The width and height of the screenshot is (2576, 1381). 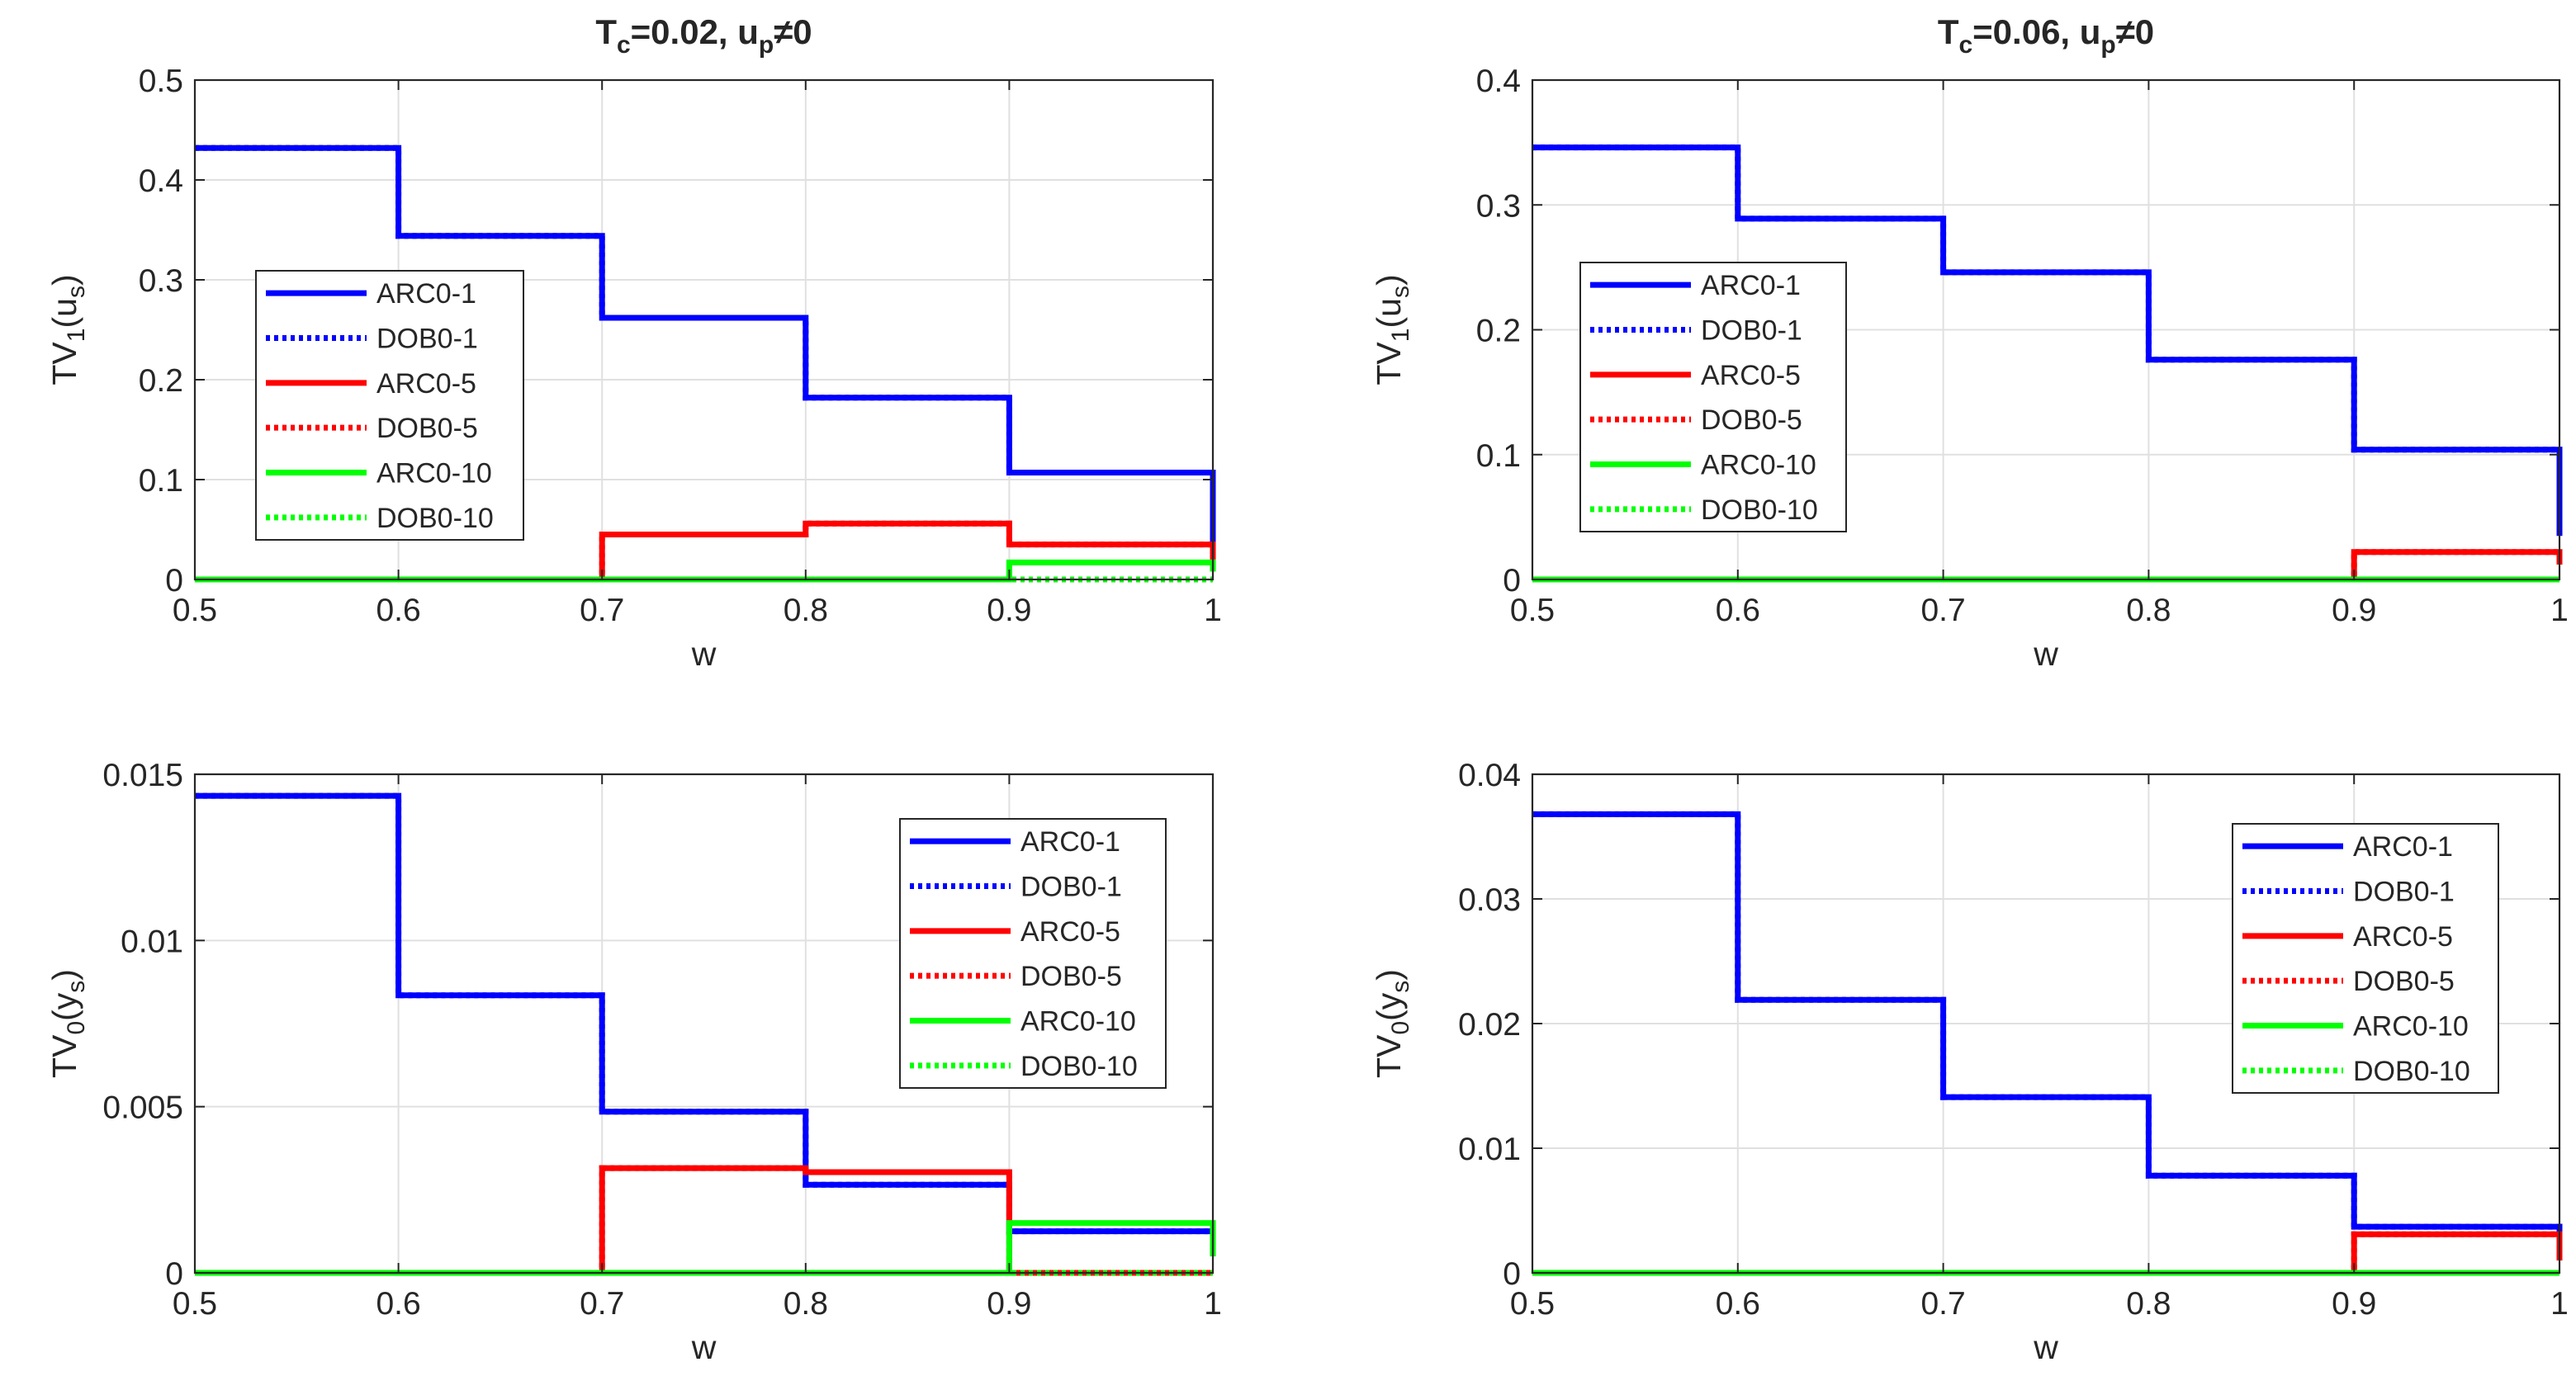 What do you see at coordinates (1489, 775) in the screenshot?
I see `y-tick-label: 0.04` at bounding box center [1489, 775].